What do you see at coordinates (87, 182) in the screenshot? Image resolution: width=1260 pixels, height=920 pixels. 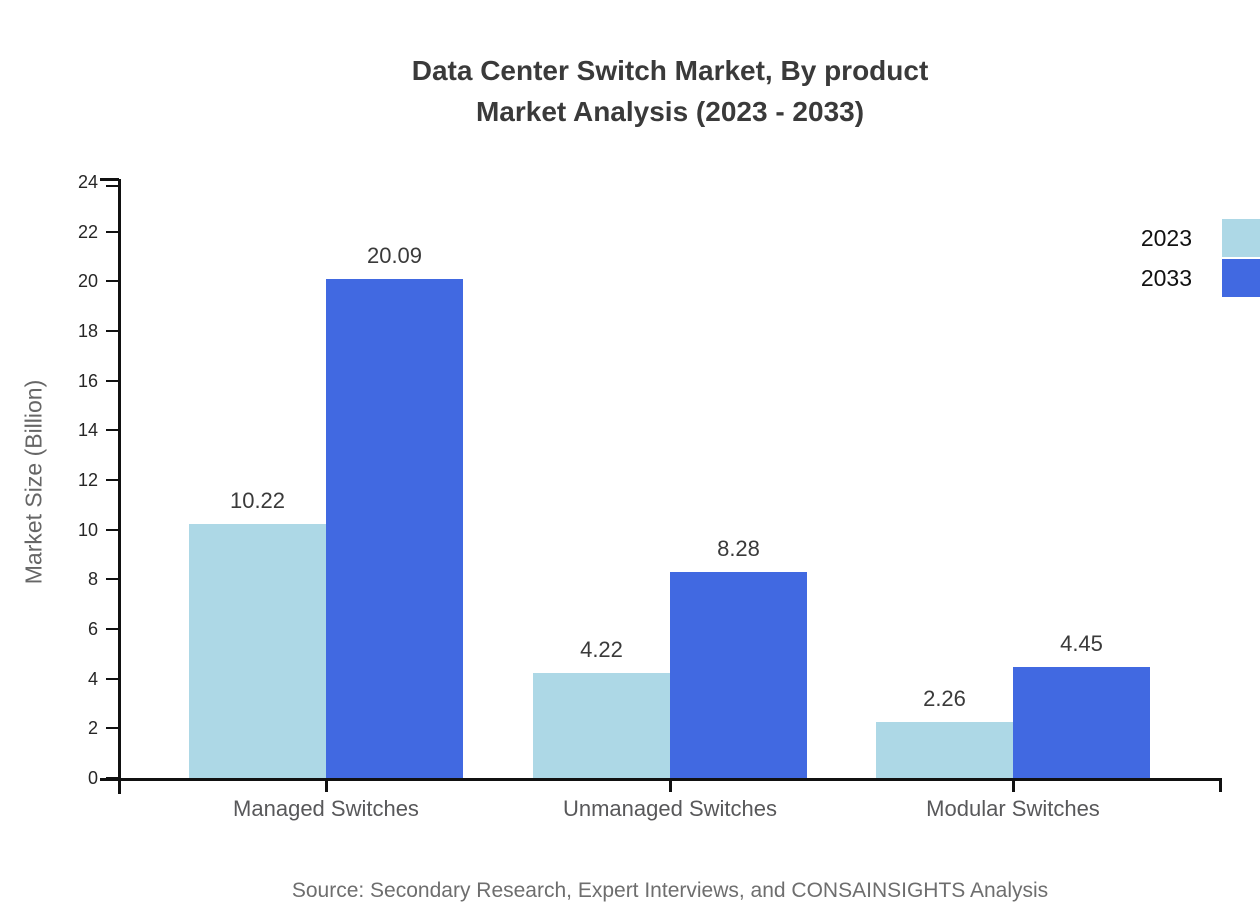 I see `y-tick-label: 24` at bounding box center [87, 182].